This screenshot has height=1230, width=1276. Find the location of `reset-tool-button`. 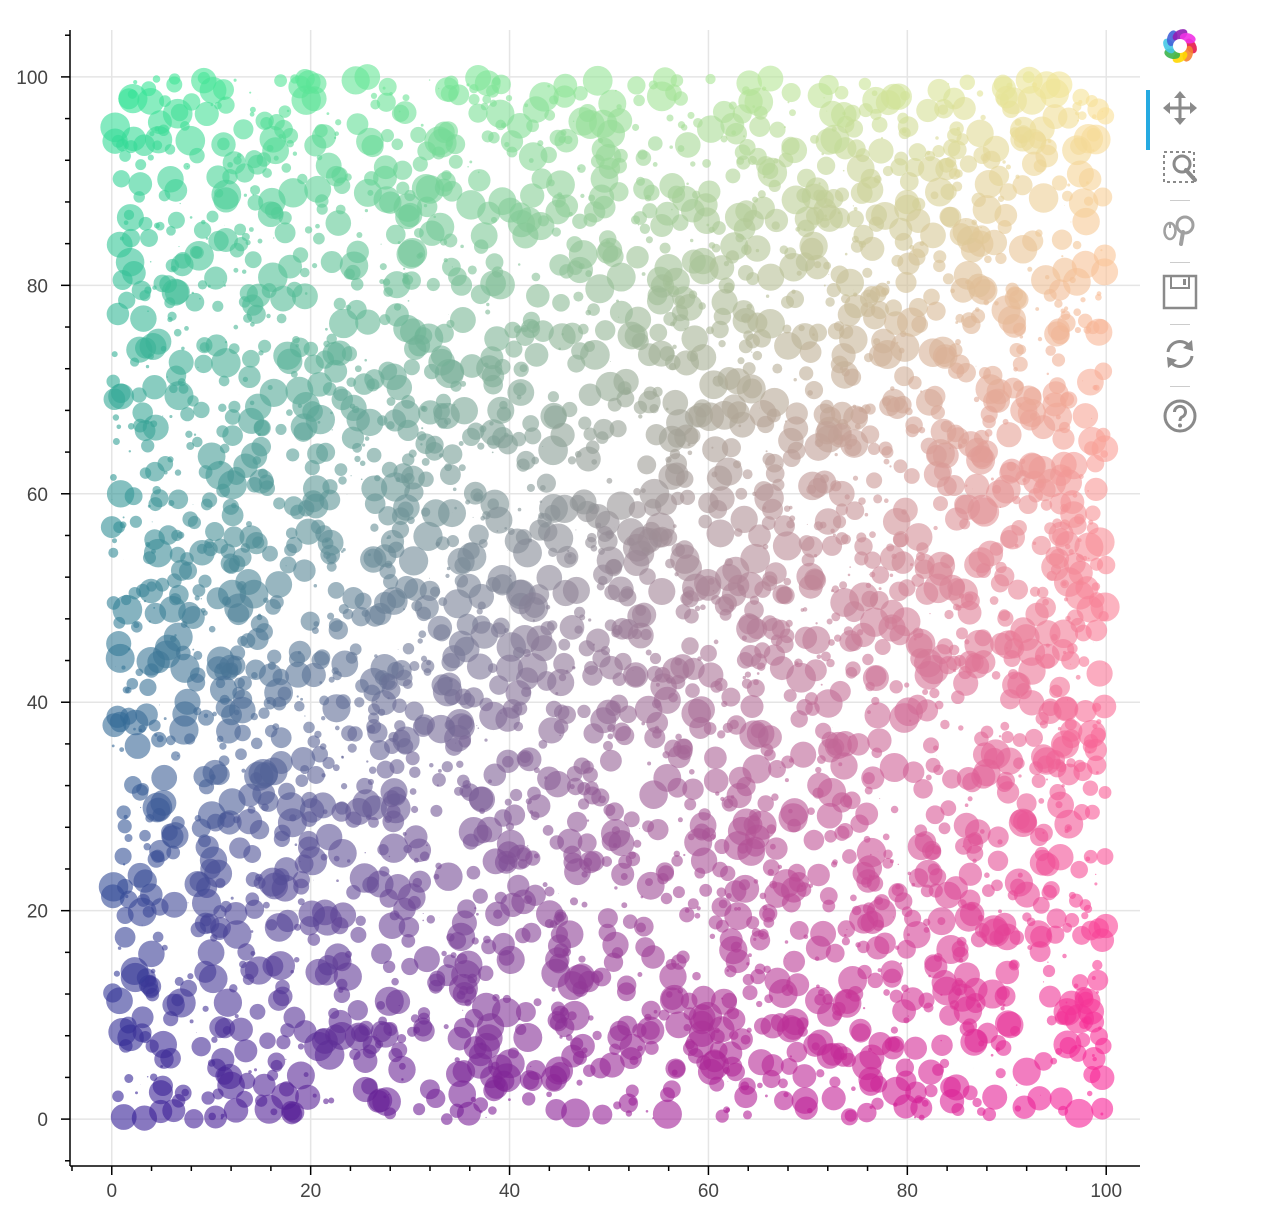

reset-tool-button is located at coordinates (1180, 354).